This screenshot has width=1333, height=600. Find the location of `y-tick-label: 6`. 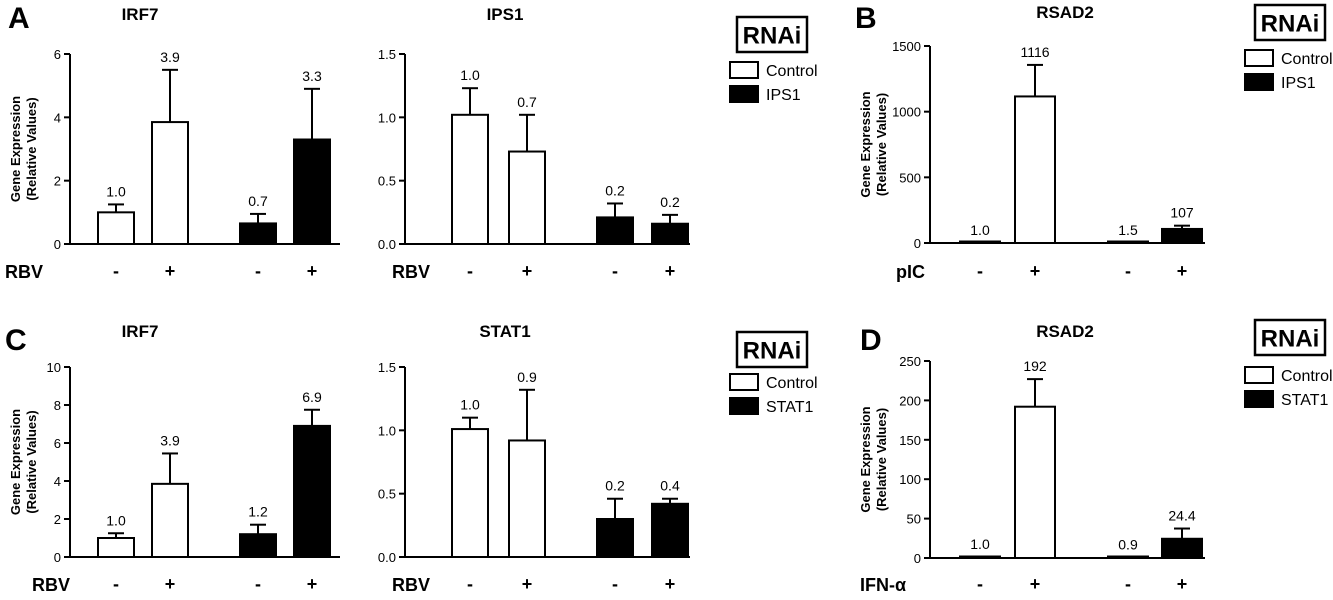

y-tick-label: 6 is located at coordinates (57, 443).